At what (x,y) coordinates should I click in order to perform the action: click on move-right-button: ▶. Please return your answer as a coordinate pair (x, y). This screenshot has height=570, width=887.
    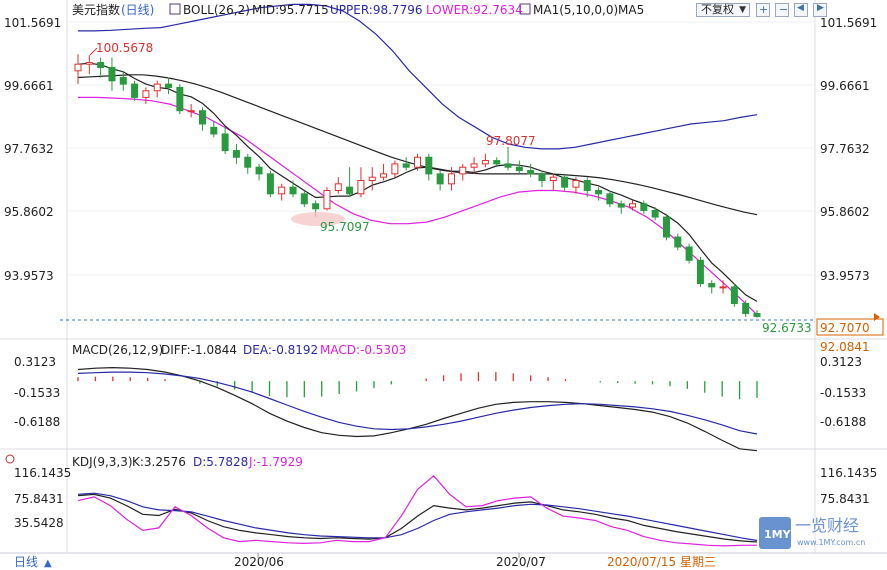
    Looking at the image, I should click on (820, 10).